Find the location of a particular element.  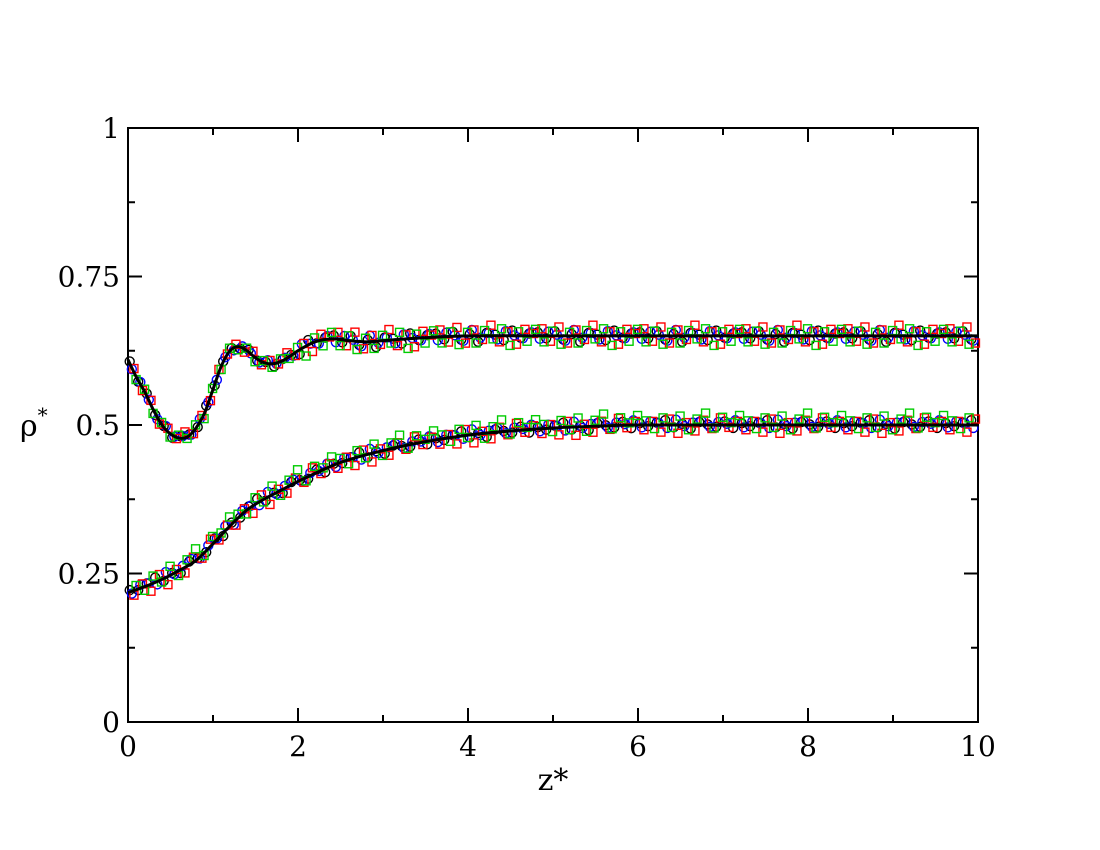

x-tick-label: 2 is located at coordinates (298, 746).